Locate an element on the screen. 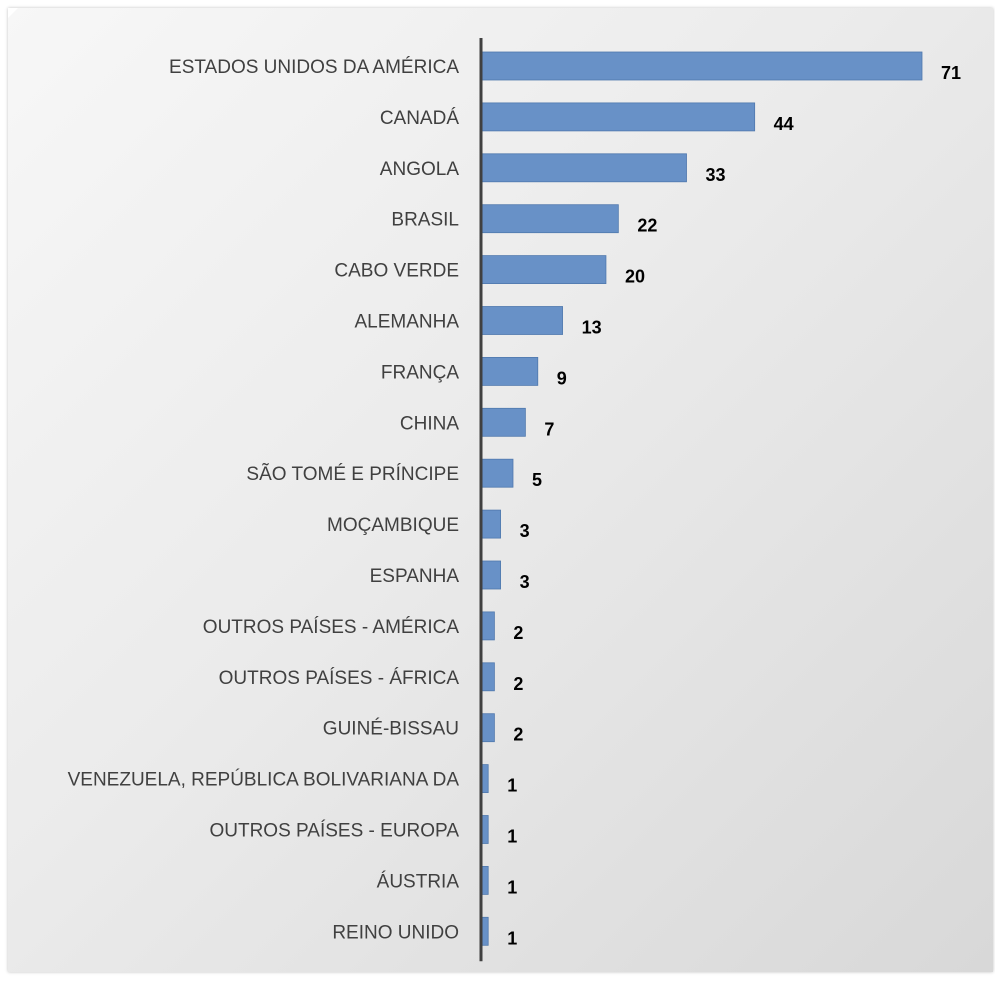 This screenshot has height=982, width=995. data-label: 33 is located at coordinates (716, 175).